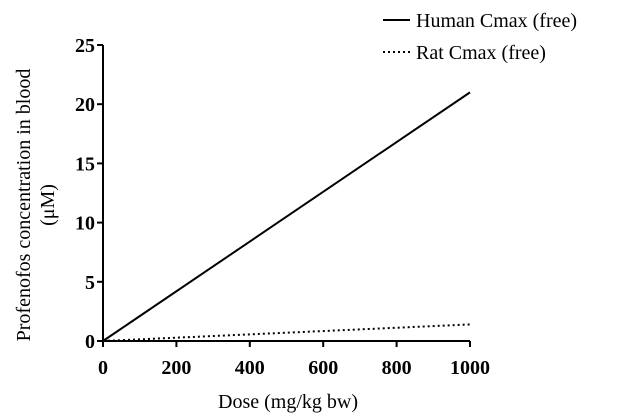 This screenshot has width=633, height=413. Describe the element at coordinates (48, 205) in the screenshot. I see `y-axis-title-line2: (μM)` at that location.